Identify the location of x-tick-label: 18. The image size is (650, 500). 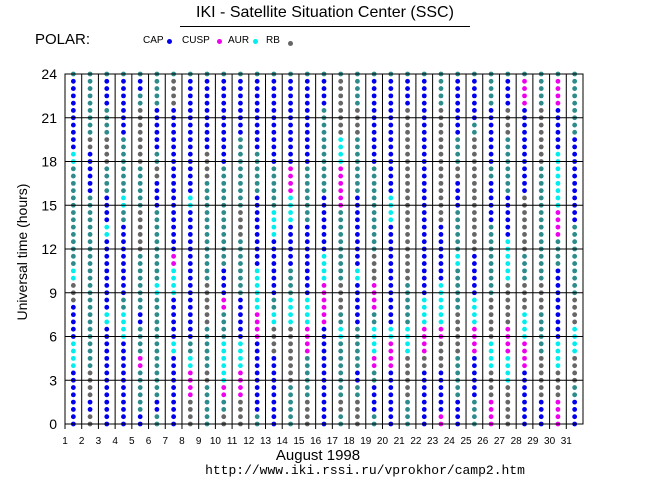
(350, 441).